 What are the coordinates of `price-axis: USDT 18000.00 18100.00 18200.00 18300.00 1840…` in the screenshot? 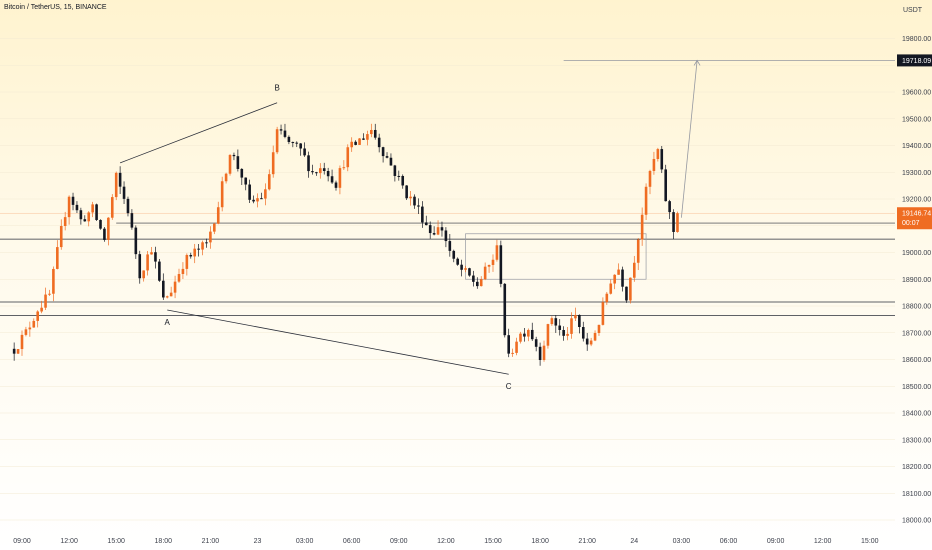 It's located at (914, 266).